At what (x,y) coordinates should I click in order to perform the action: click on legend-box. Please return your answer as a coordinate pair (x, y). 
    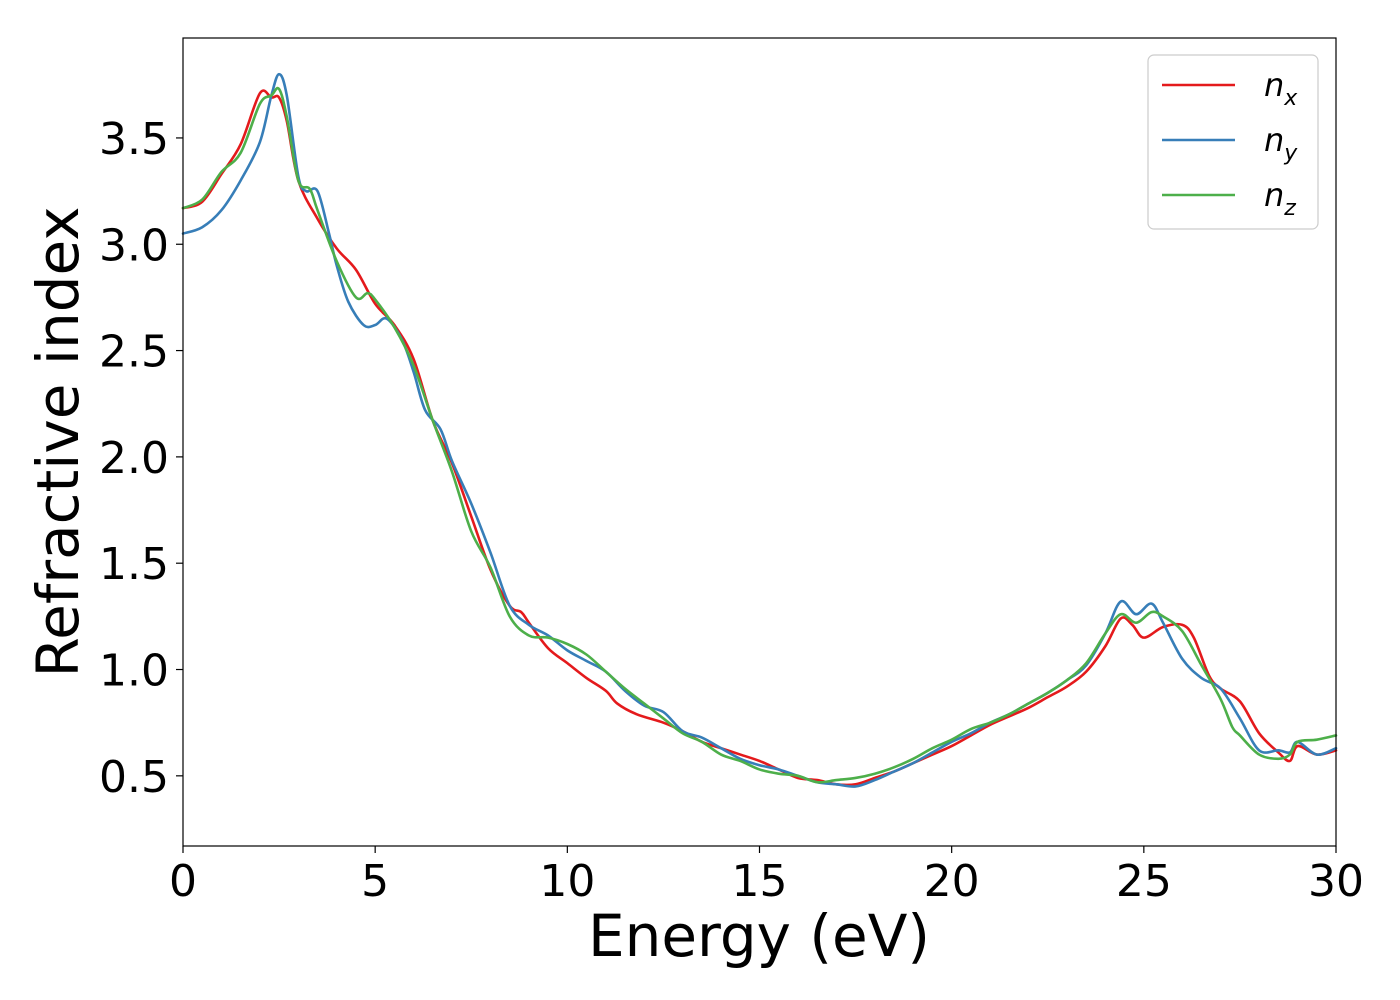
    Looking at the image, I should click on (1233, 142).